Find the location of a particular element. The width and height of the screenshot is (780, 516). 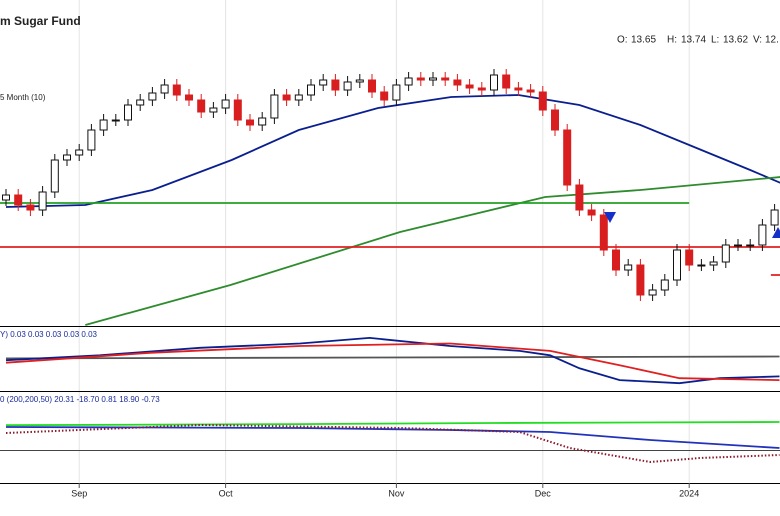

header-value: 12. is located at coordinates (772, 40).